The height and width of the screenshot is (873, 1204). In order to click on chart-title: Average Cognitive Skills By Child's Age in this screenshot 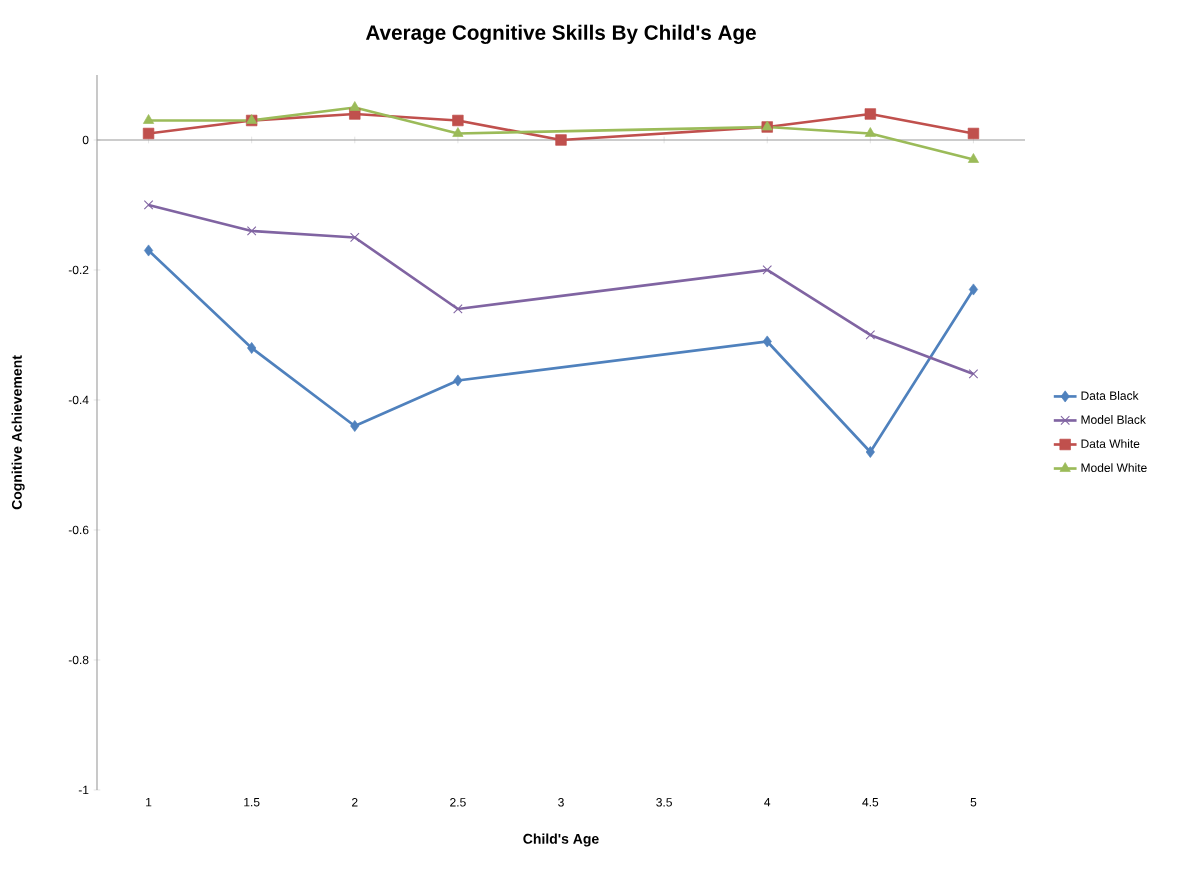, I will do `click(560, 34)`.